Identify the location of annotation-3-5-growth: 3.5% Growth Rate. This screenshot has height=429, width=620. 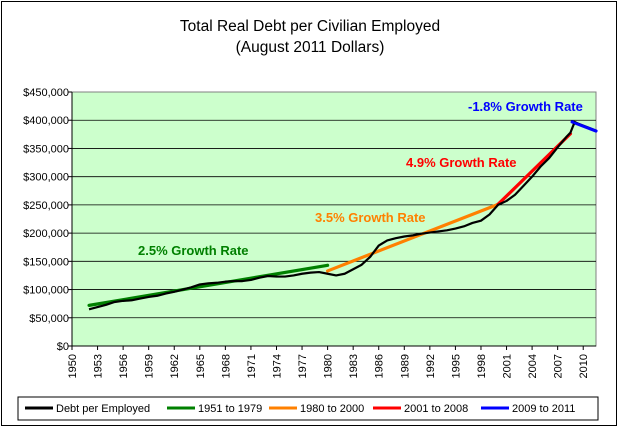
(370, 217).